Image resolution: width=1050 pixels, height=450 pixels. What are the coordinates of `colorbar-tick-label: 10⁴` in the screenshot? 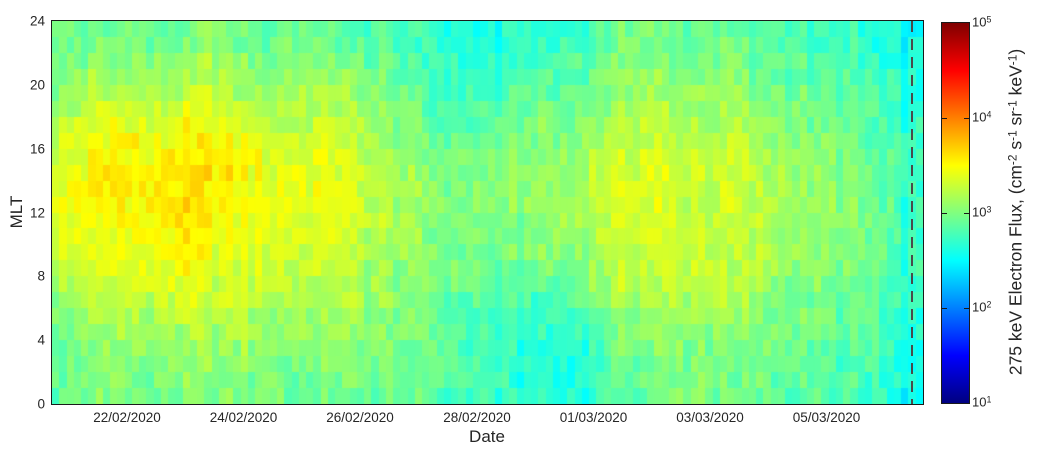 It's located at (982, 117).